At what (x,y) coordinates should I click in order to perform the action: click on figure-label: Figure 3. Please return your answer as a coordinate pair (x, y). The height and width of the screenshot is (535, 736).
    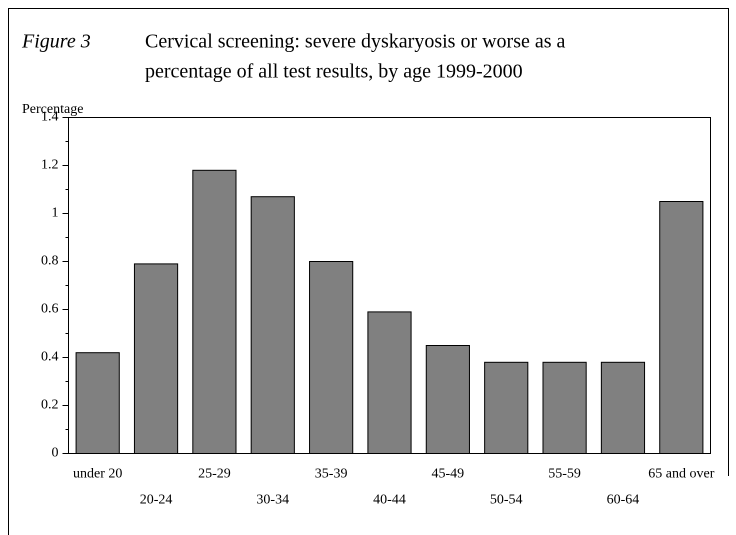
    Looking at the image, I should click on (56, 42).